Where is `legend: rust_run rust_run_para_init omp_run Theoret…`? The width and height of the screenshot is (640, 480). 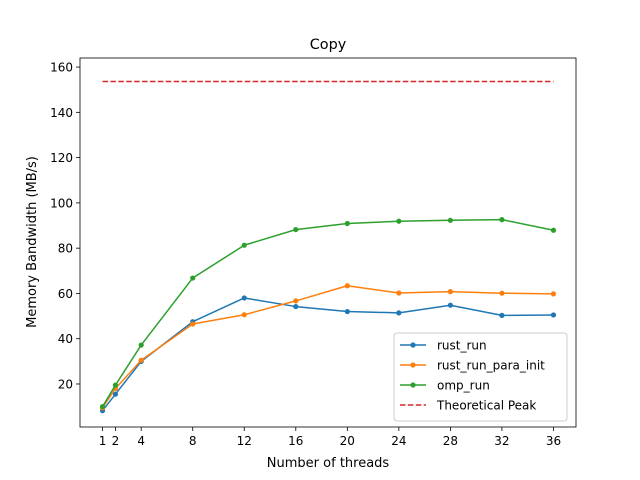
legend: rust_run rust_run_para_init omp_run Theoret… is located at coordinates (480, 377).